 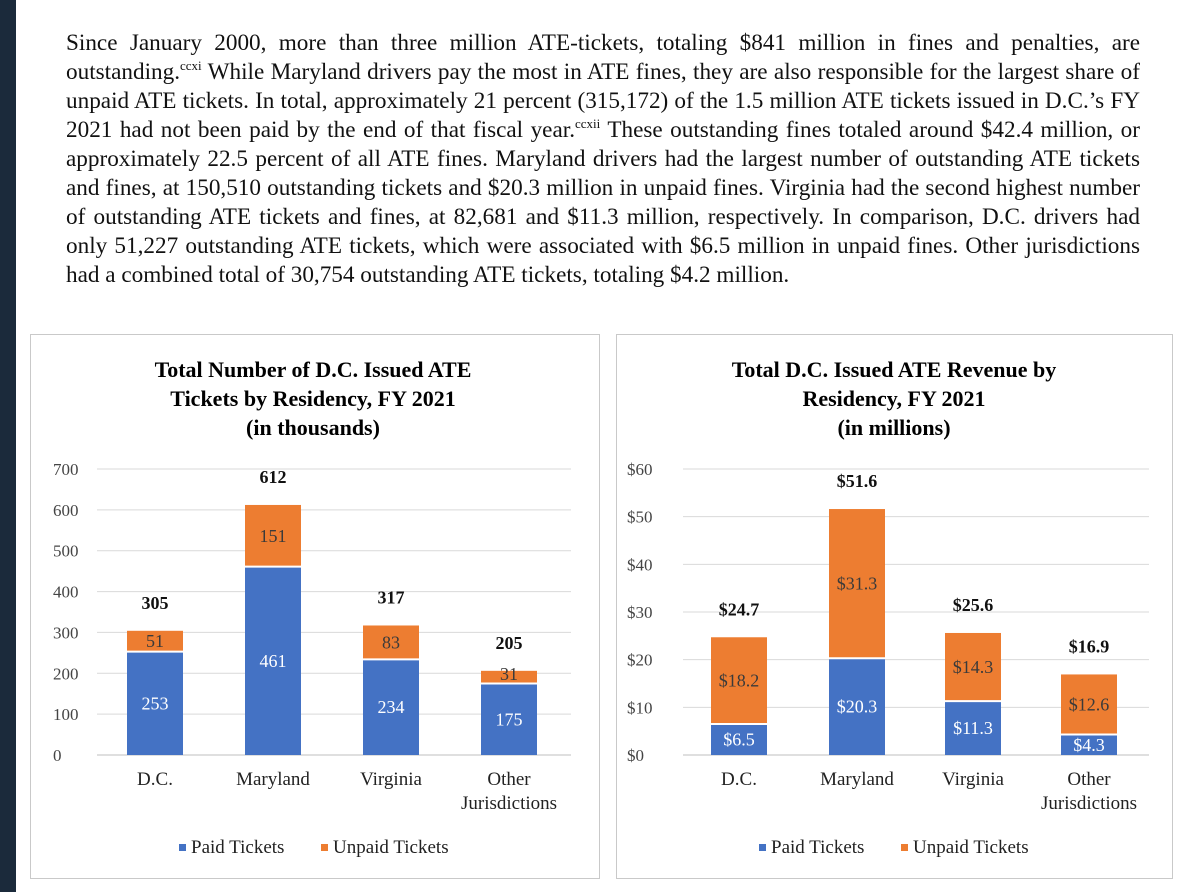 What do you see at coordinates (391, 597) in the screenshot?
I see `data-label-total: 317` at bounding box center [391, 597].